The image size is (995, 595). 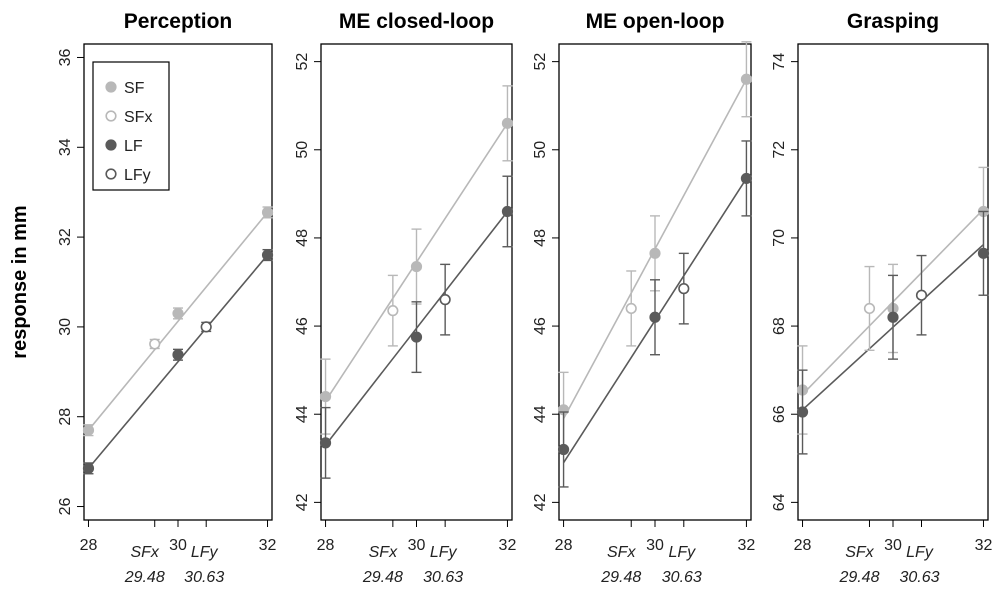 What do you see at coordinates (133, 146) in the screenshot?
I see `legend-label: LF` at bounding box center [133, 146].